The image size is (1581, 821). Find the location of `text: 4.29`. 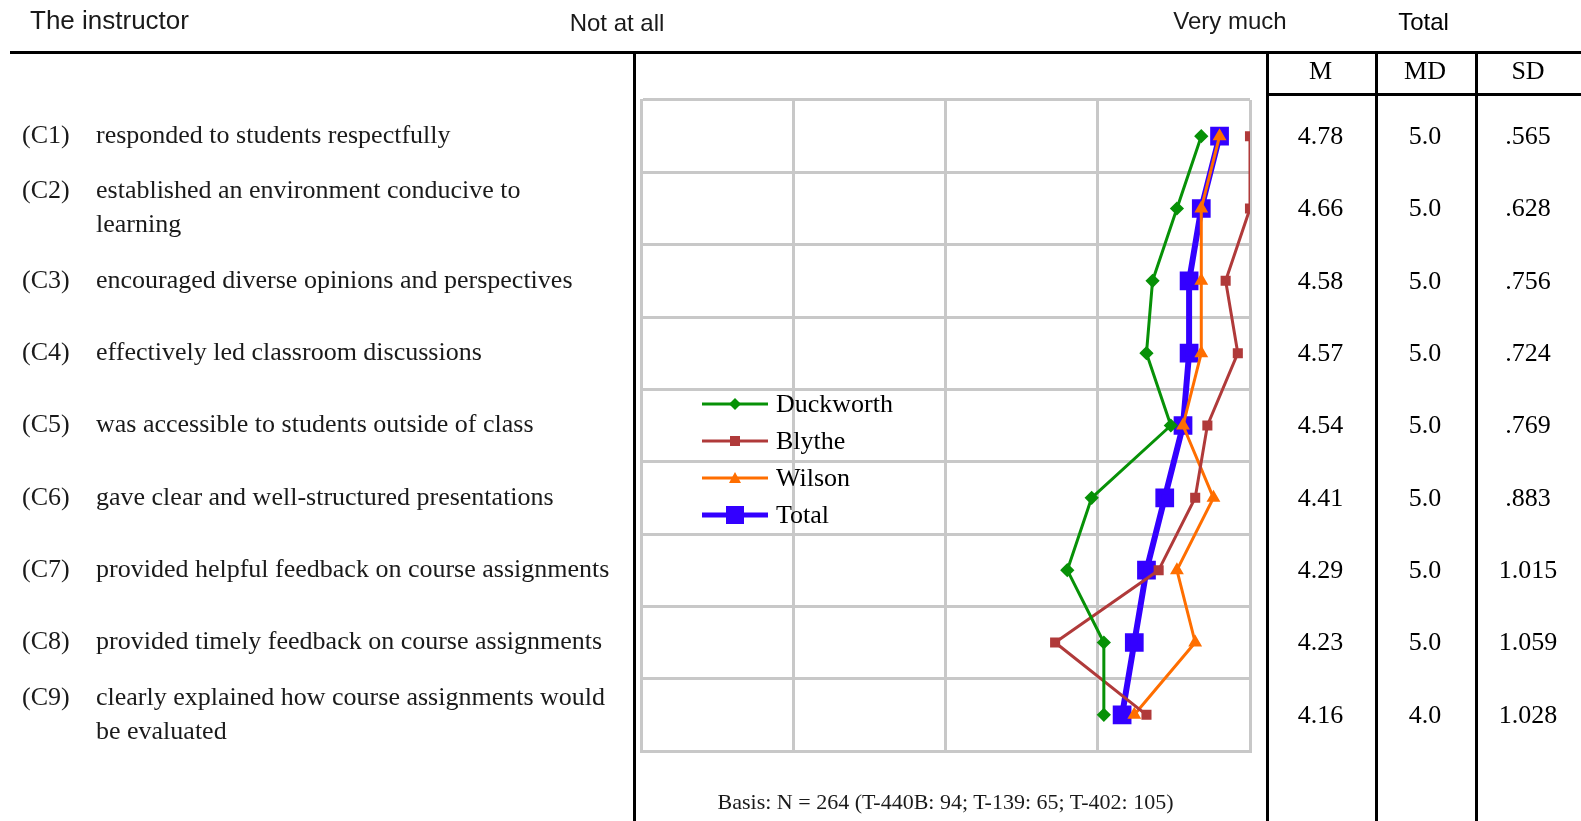

text: 4.29 is located at coordinates (1320, 570).